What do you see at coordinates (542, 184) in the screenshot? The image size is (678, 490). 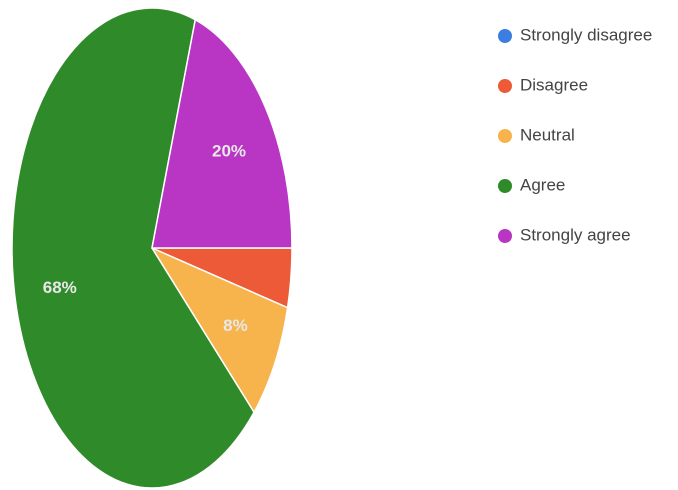 I see `legend-label: Agree` at bounding box center [542, 184].